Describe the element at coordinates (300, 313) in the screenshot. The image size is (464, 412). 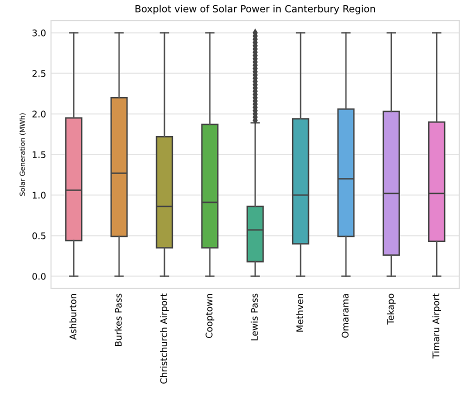
I see `x-tick-label: Methven` at that location.